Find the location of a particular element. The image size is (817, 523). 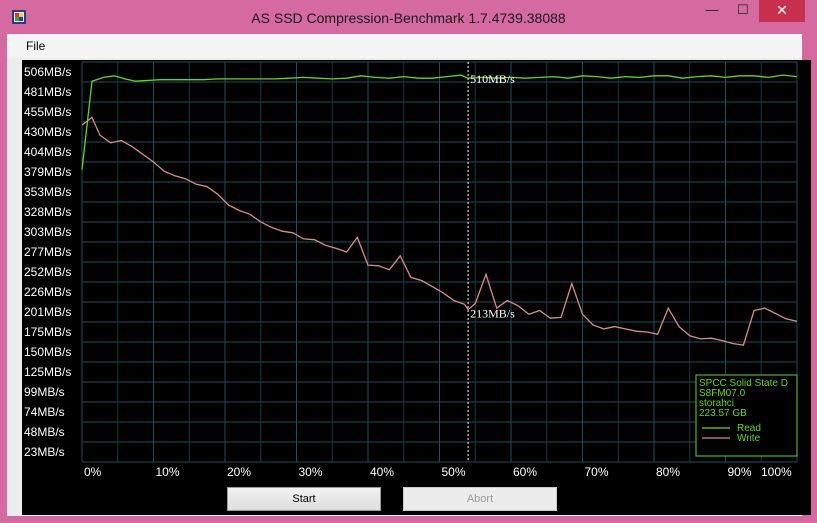

close-icon: ✕ is located at coordinates (782, 11).